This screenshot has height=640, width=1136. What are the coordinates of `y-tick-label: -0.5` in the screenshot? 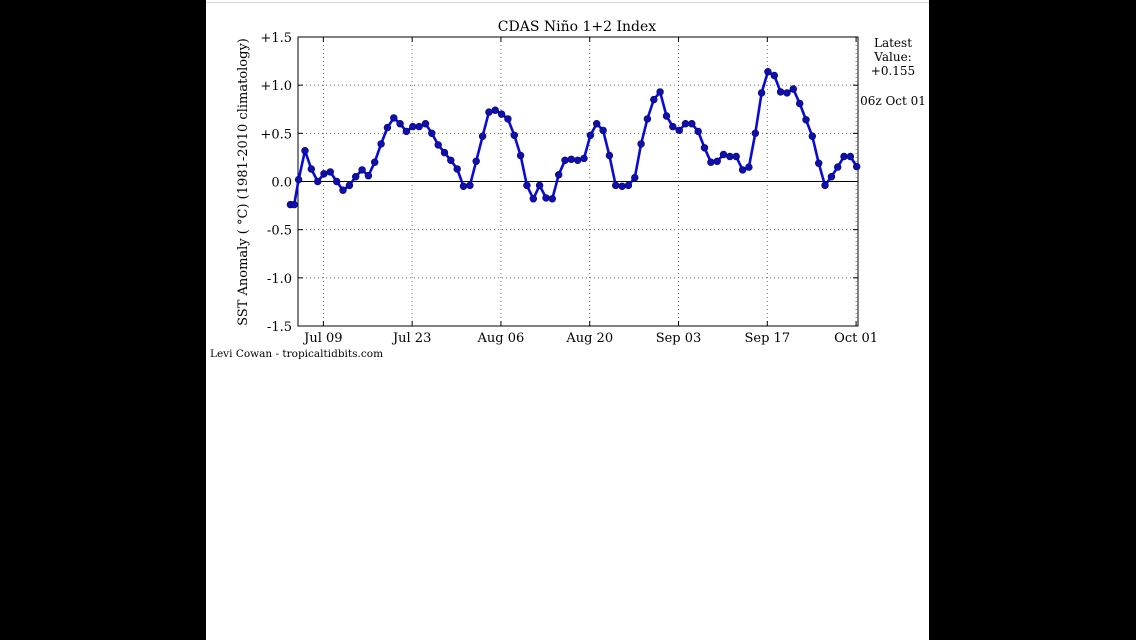 It's located at (279, 231).